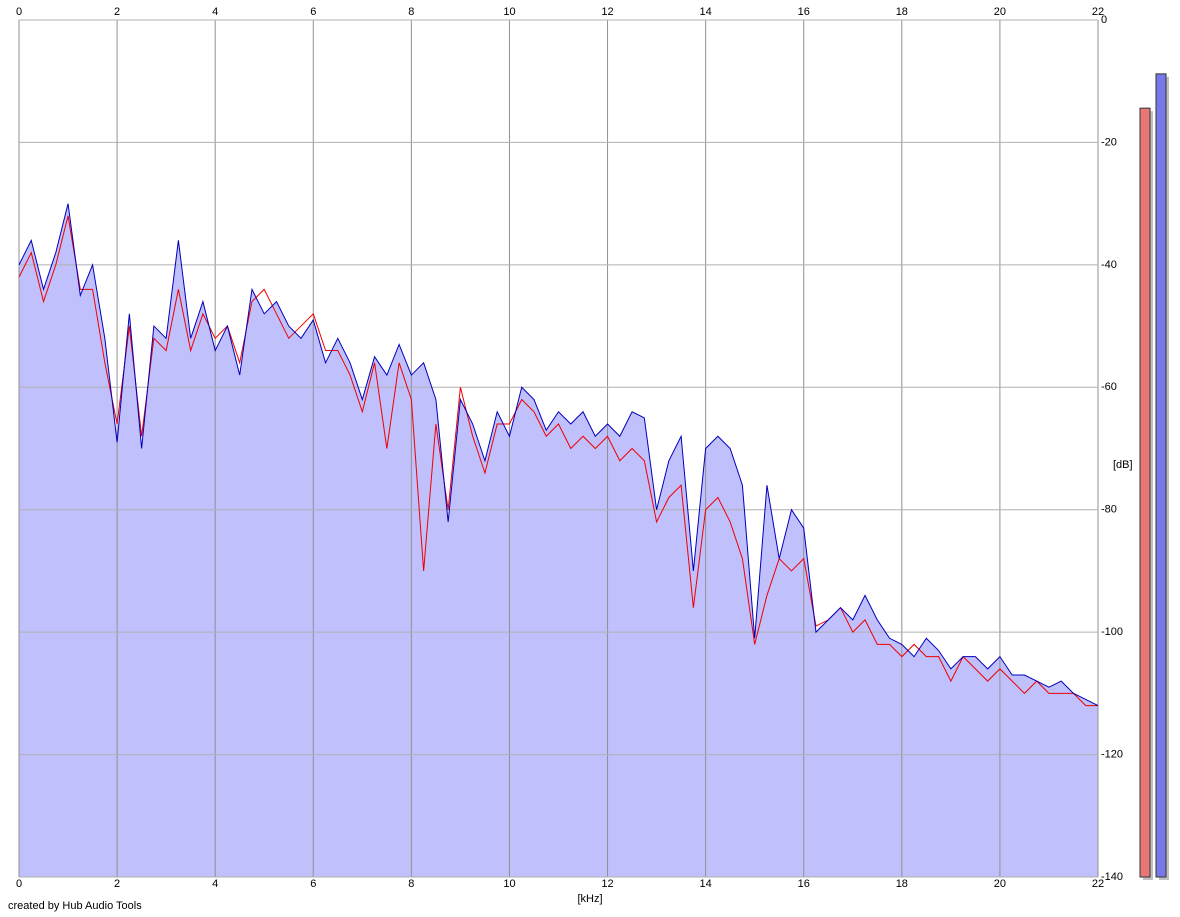  I want to click on y-tick-label: -40, so click(1109, 265).